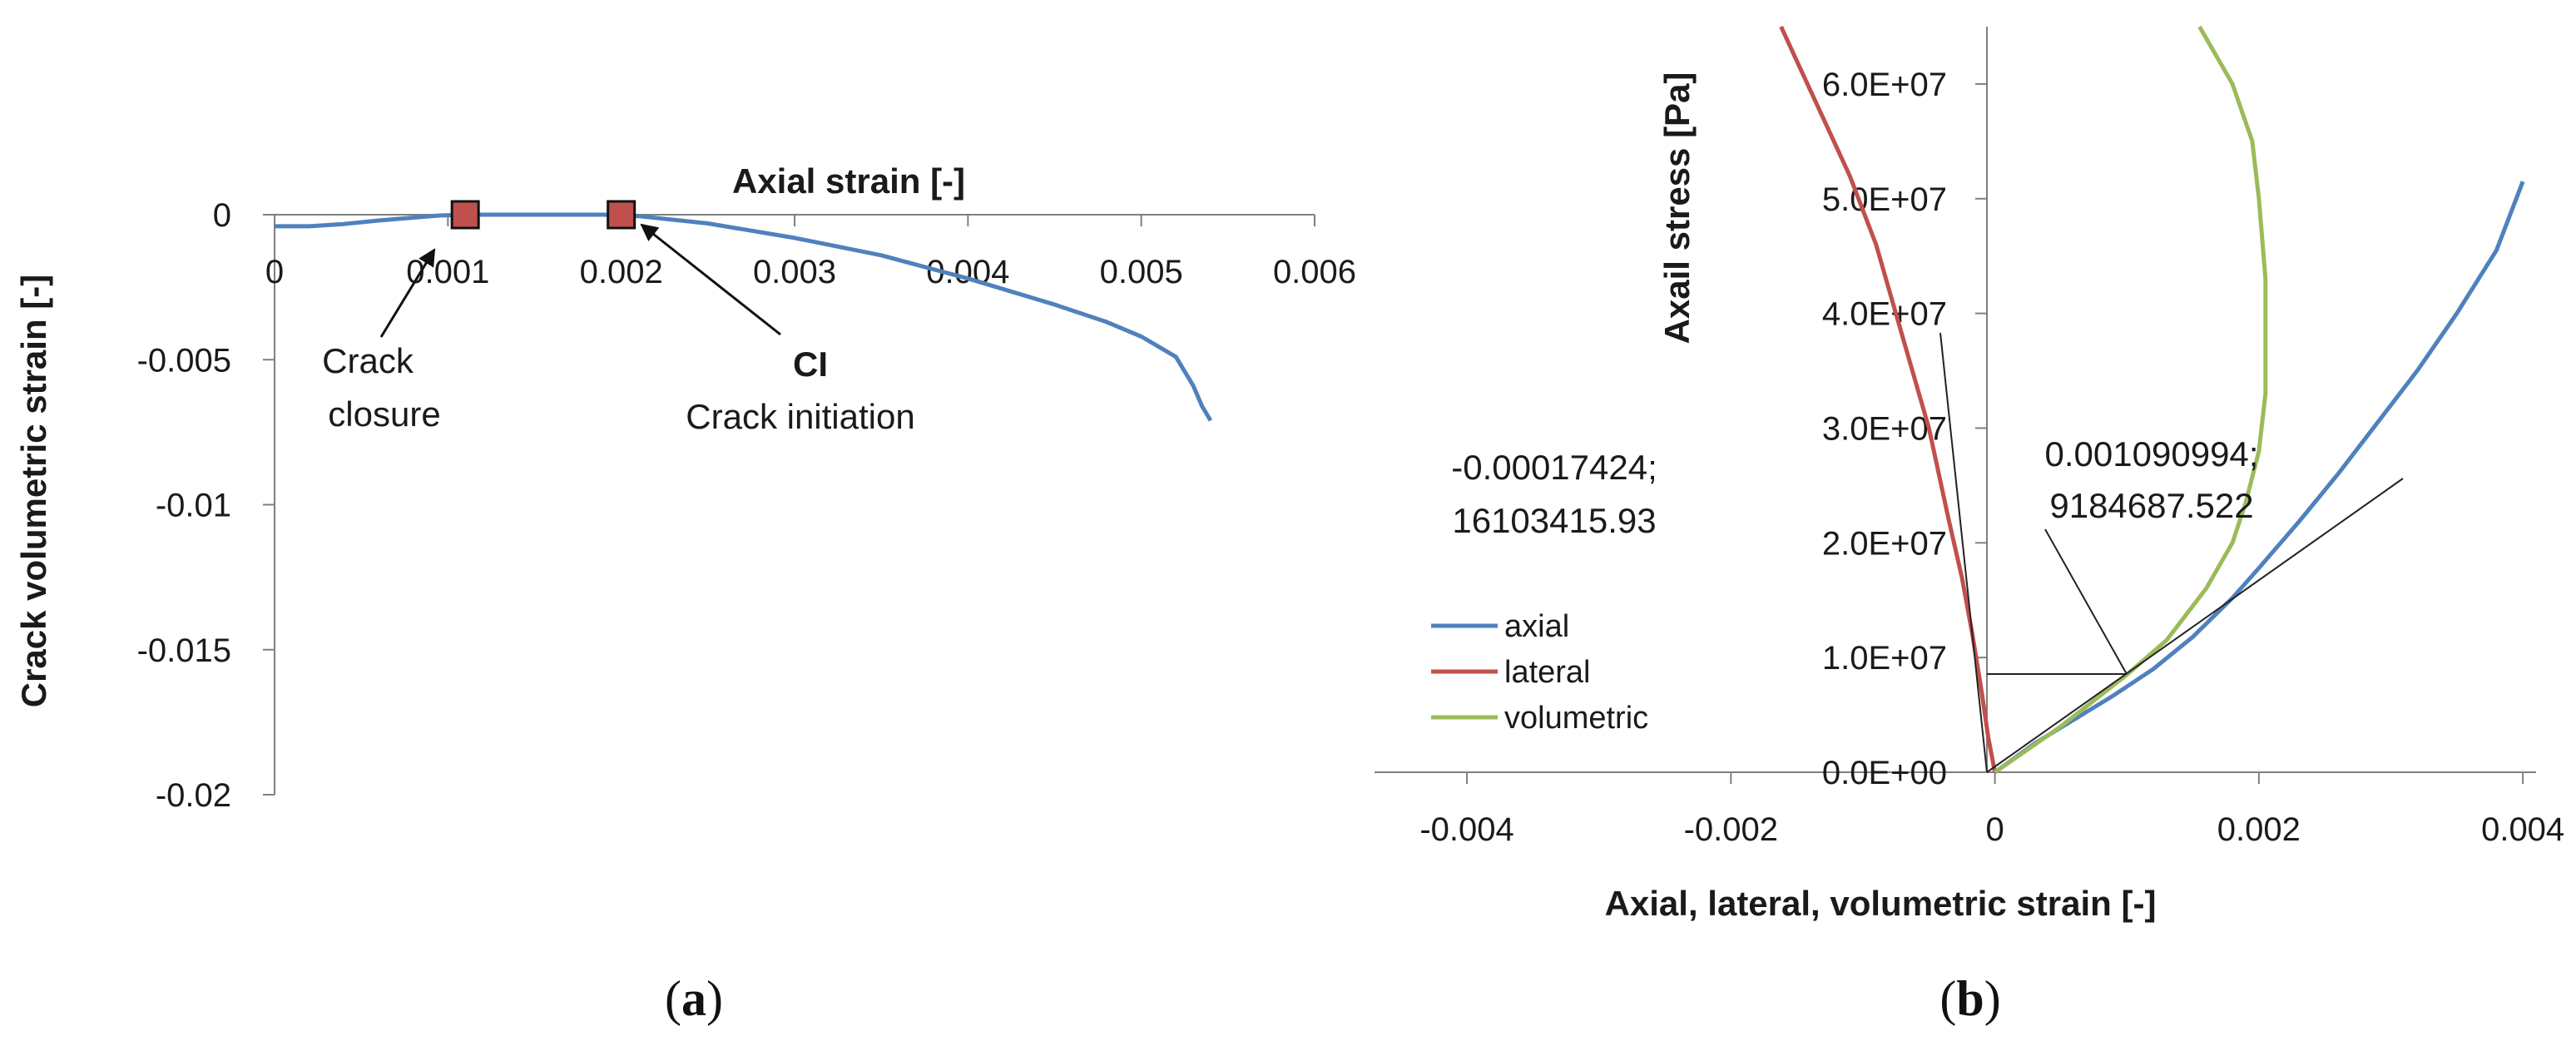  What do you see at coordinates (1969, 999) in the screenshot?
I see `panel-label-b: (b)` at bounding box center [1969, 999].